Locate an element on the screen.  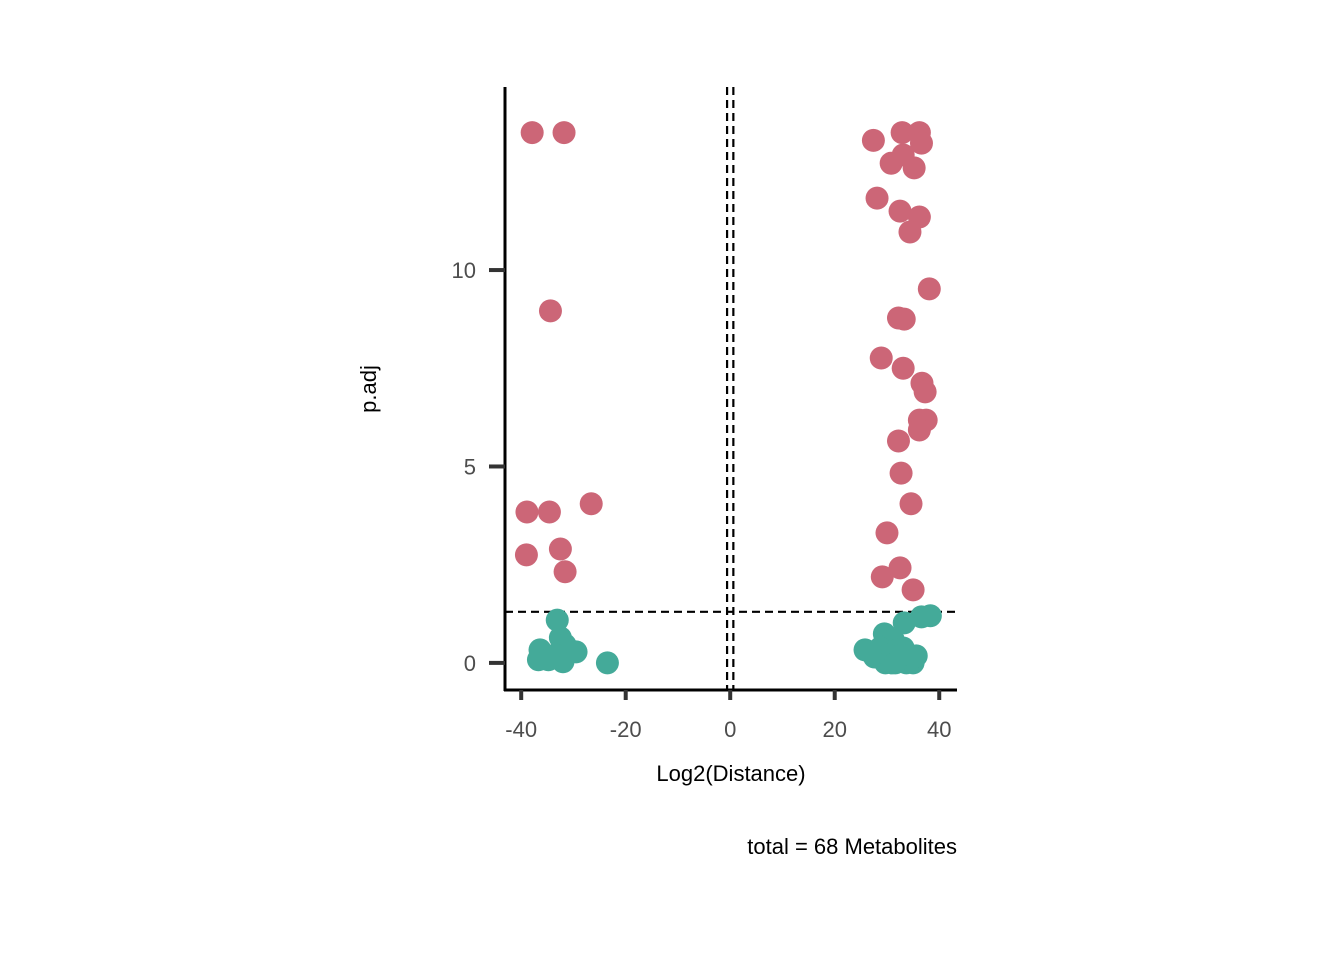
x-tick-label: 0 is located at coordinates (730, 729).